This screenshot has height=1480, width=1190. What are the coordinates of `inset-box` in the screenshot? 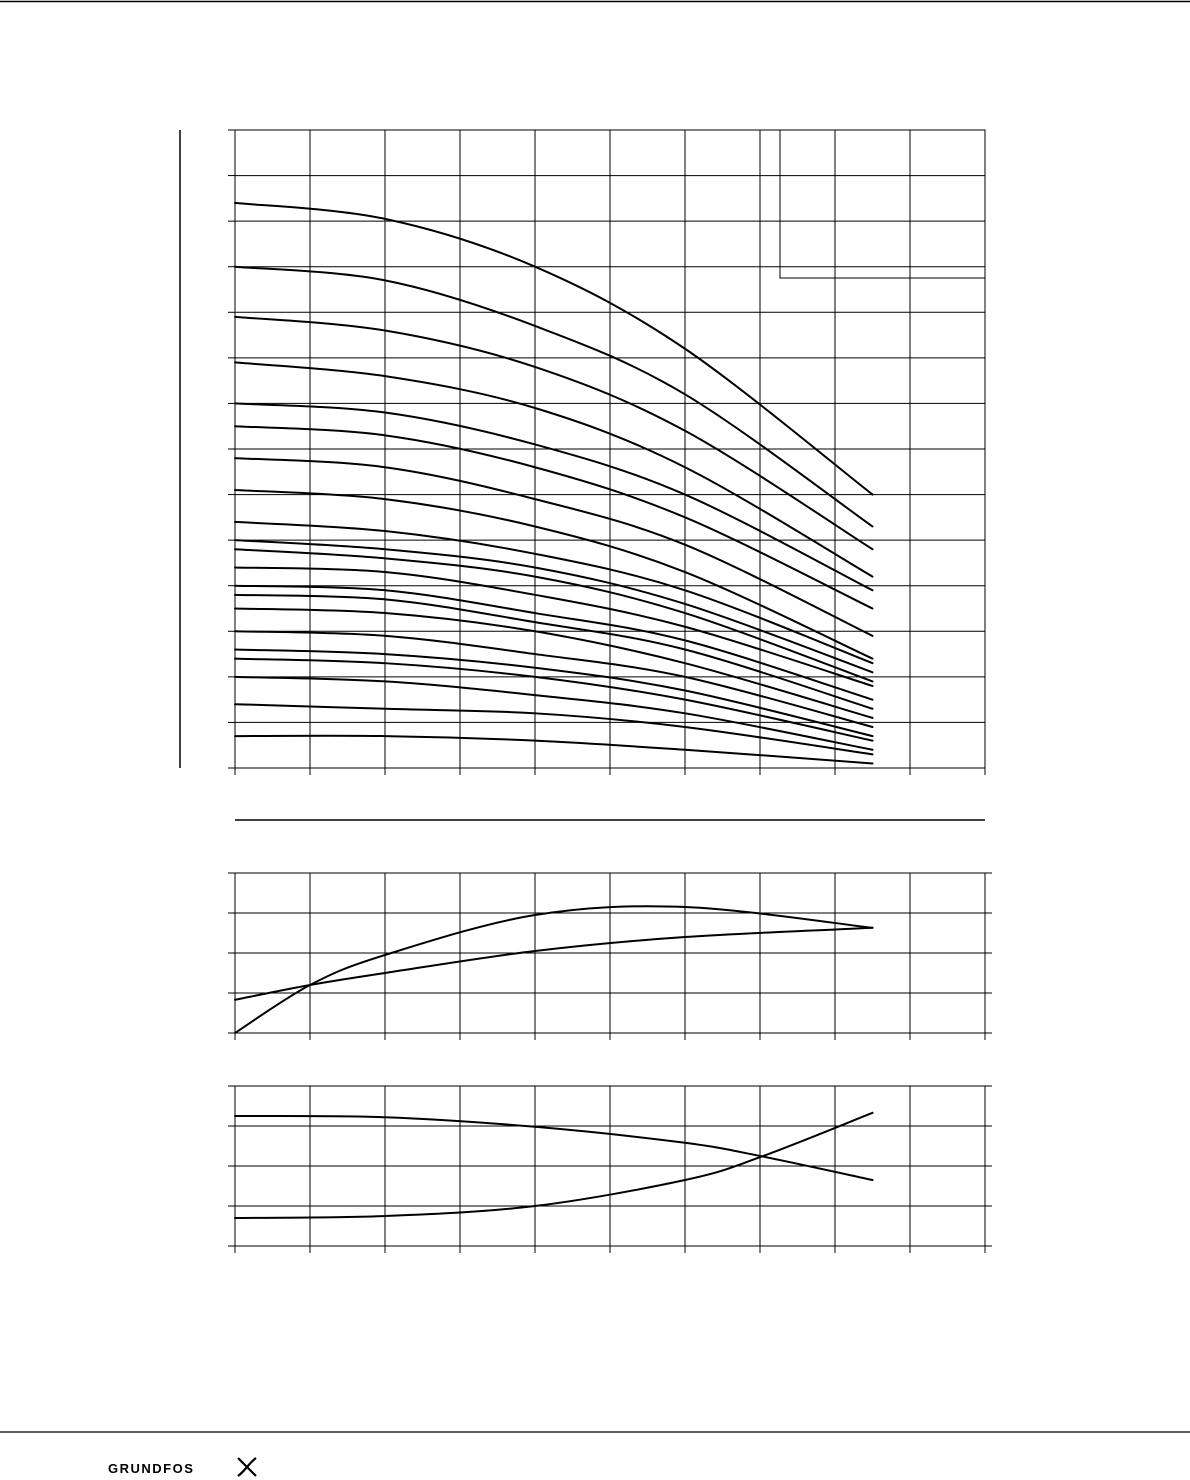 It's located at (882, 204).